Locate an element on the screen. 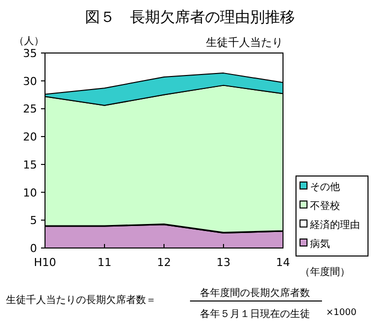 The image size is (373, 322). text: 生徒千人当たりの長期欠席者数＝ is located at coordinates (81, 300).